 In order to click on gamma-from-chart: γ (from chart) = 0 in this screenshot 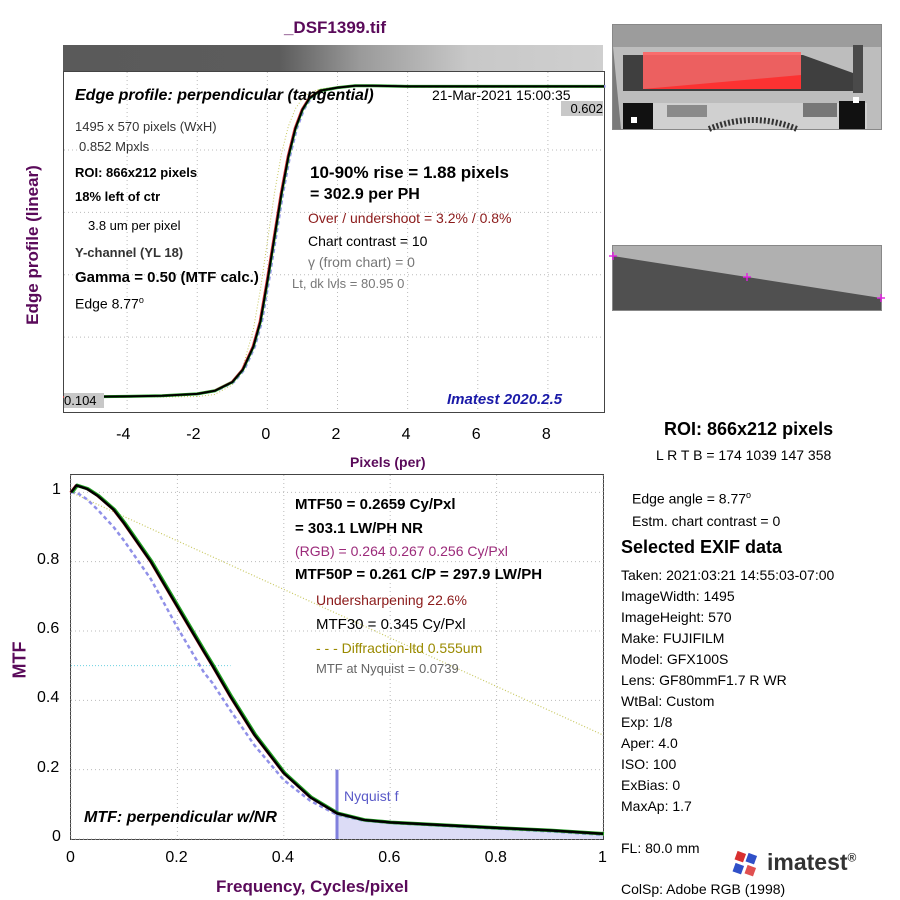, I will do `click(361, 262)`.